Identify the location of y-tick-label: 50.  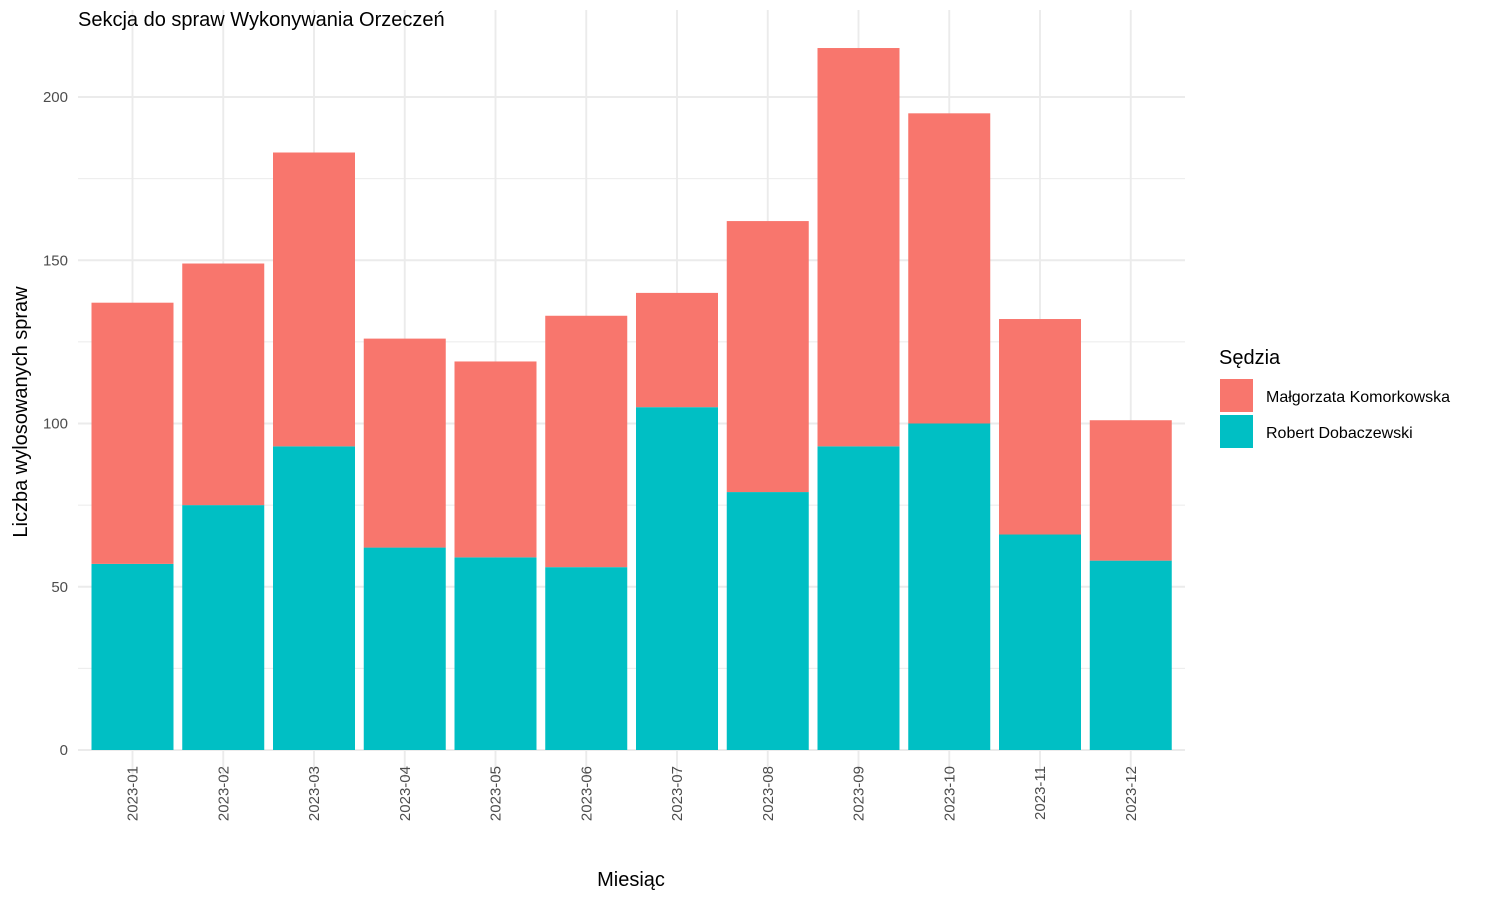
(59, 587).